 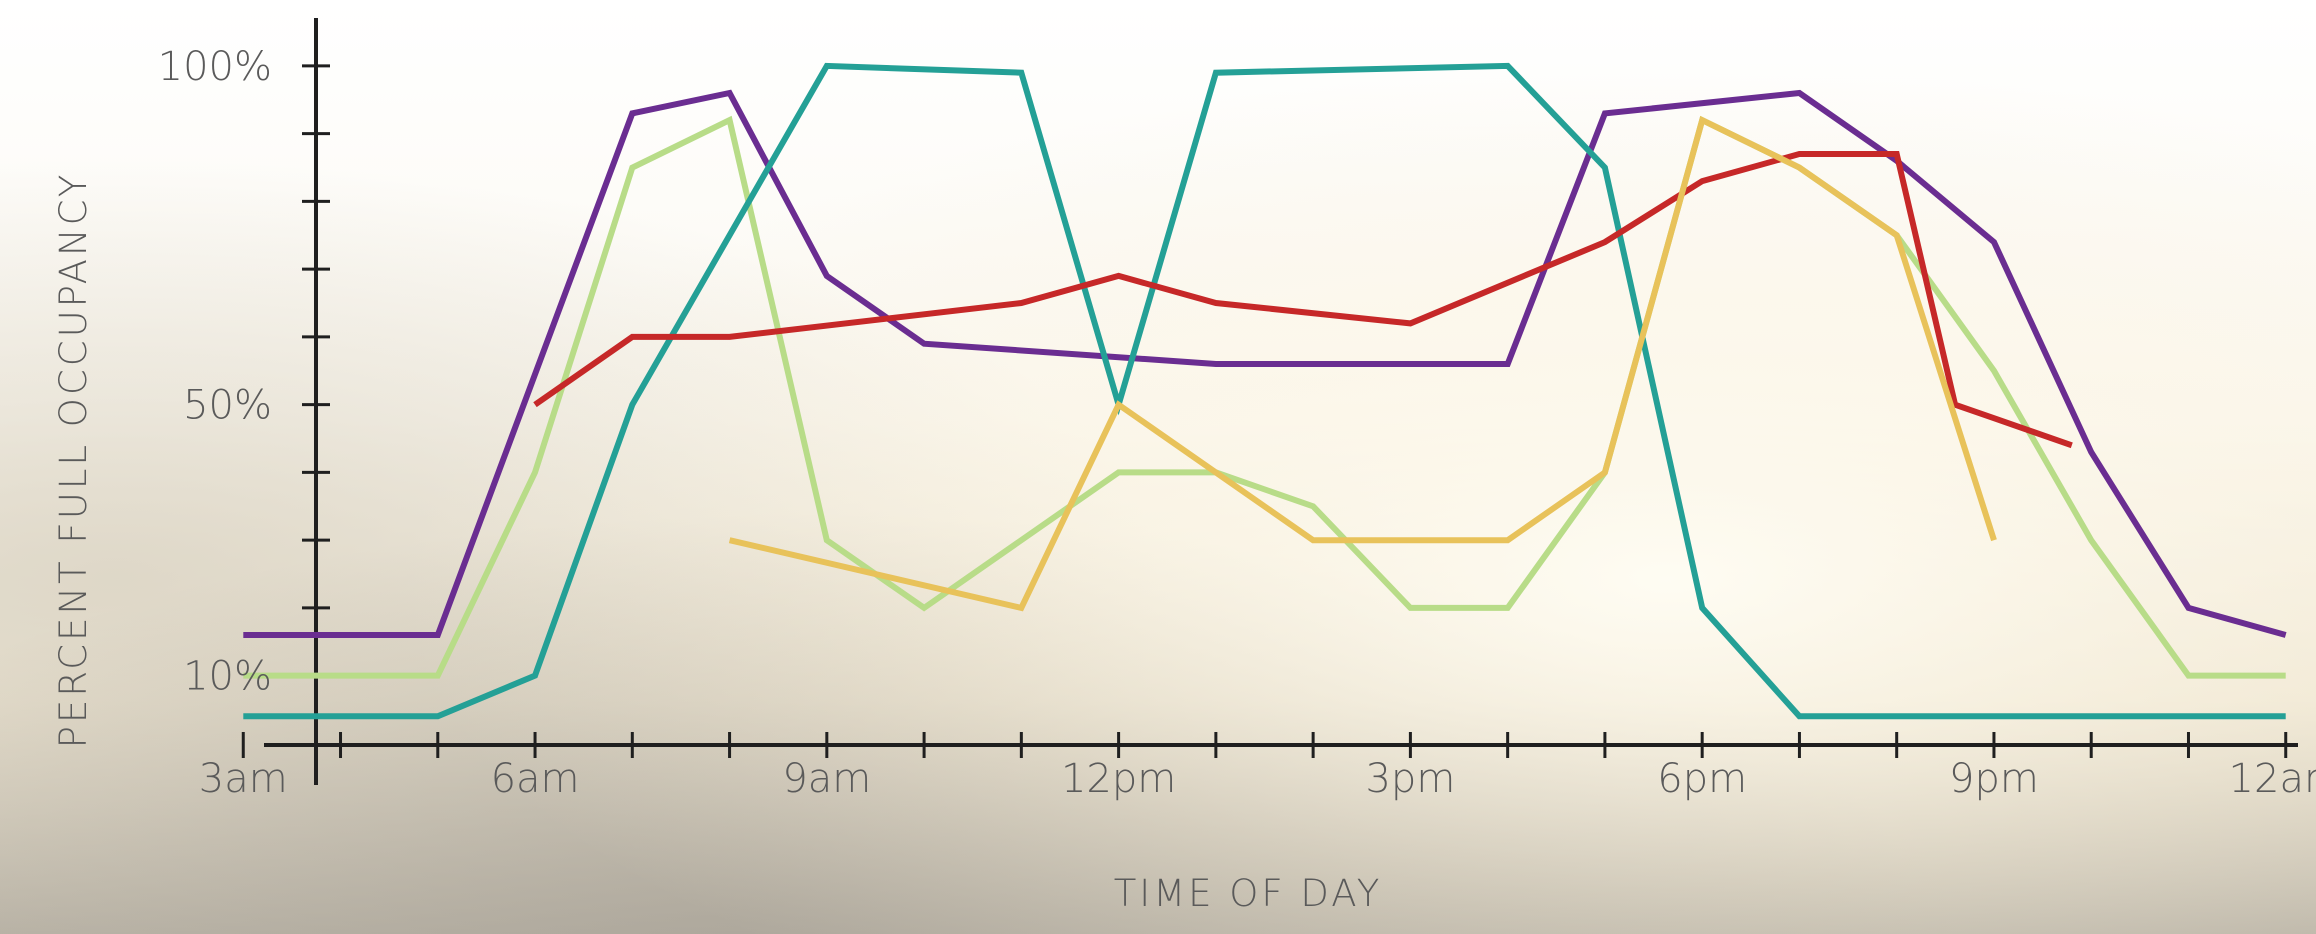 I want to click on y-tick-label: 10%, so click(x=227, y=677).